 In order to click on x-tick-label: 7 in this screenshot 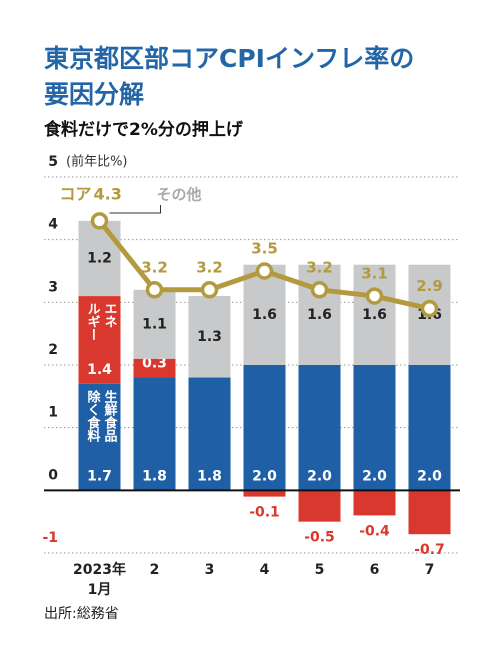, I will do `click(430, 570)`.